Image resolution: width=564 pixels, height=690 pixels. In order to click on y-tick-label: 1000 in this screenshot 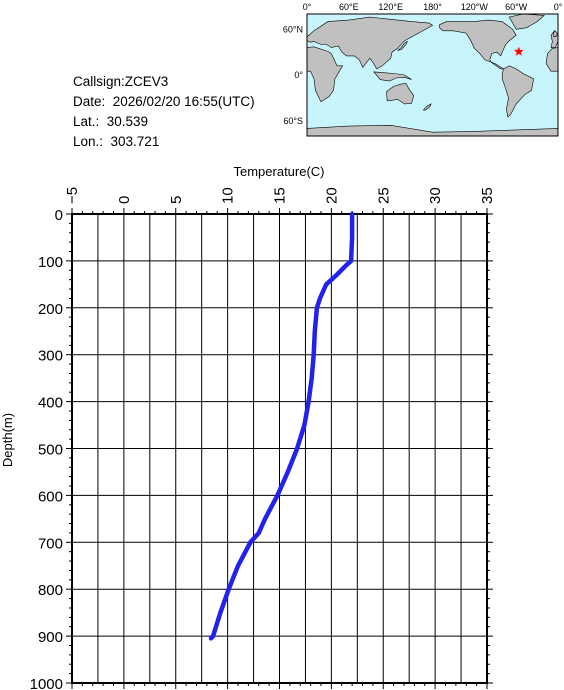, I will do `click(46, 683)`.